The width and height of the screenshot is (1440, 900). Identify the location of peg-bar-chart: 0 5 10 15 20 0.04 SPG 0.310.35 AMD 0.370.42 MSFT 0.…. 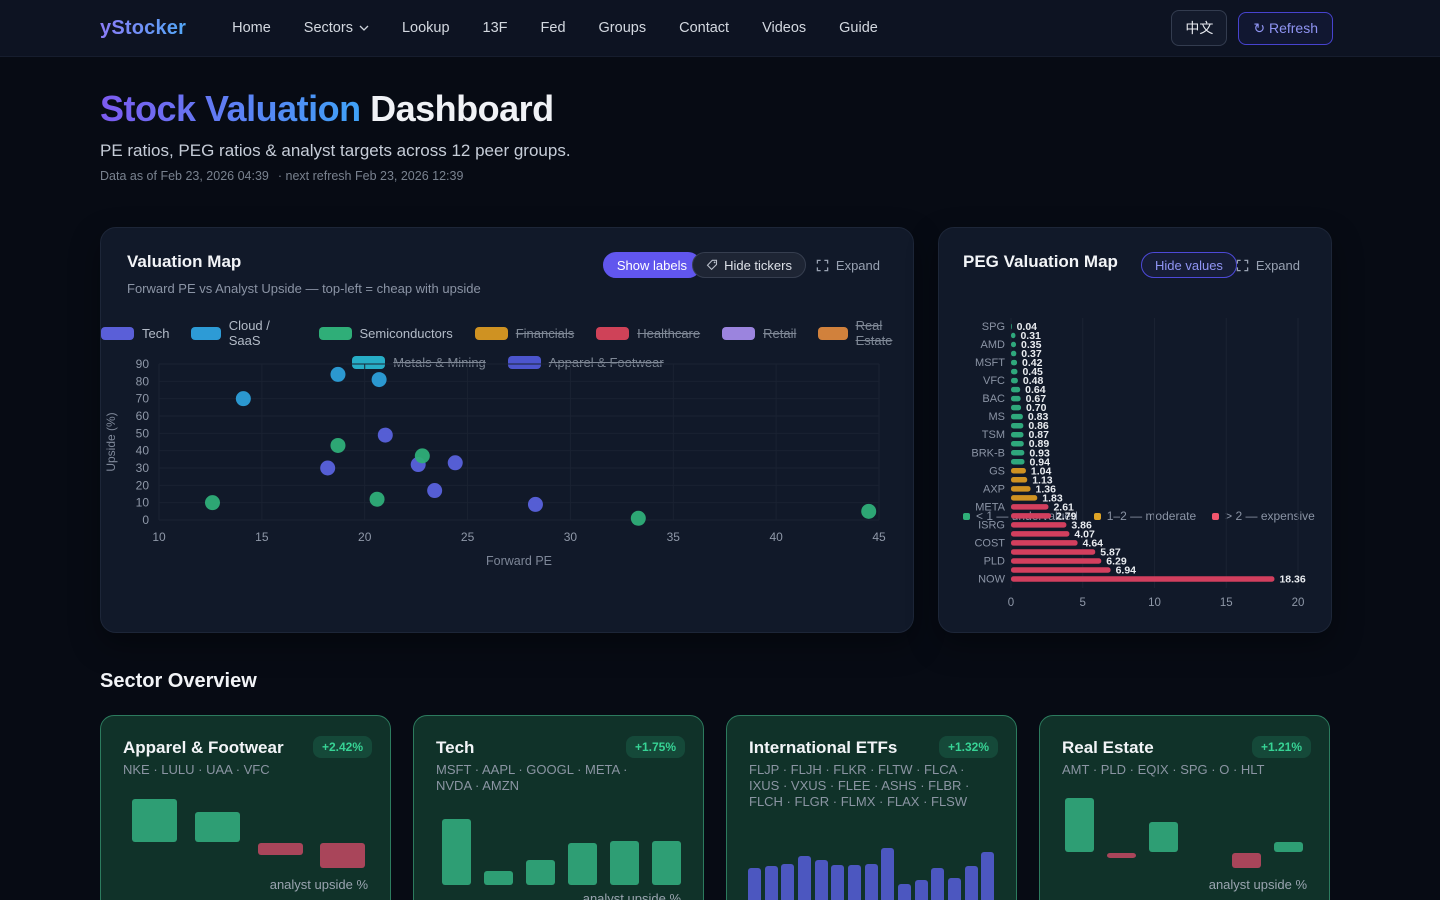
(1136, 473).